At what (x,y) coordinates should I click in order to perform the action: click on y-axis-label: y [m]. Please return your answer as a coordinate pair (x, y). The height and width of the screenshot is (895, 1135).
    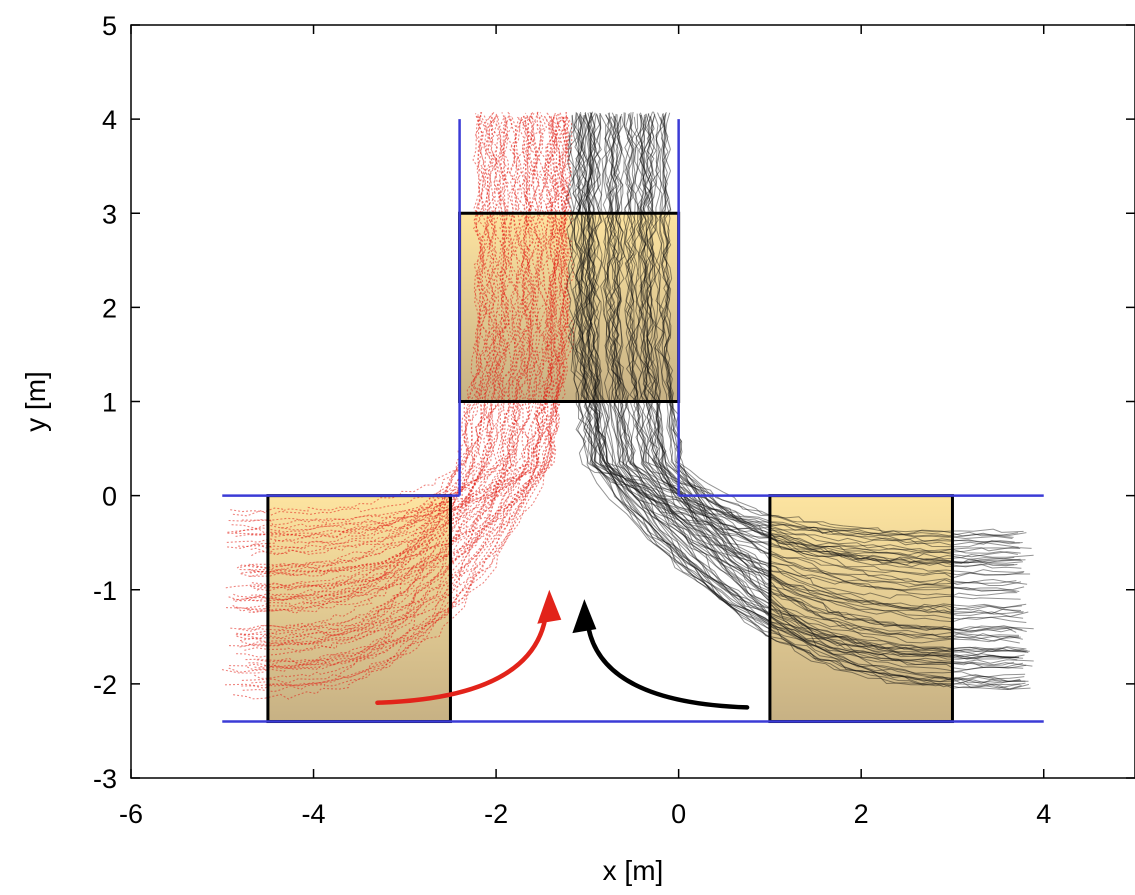
    Looking at the image, I should click on (35, 401).